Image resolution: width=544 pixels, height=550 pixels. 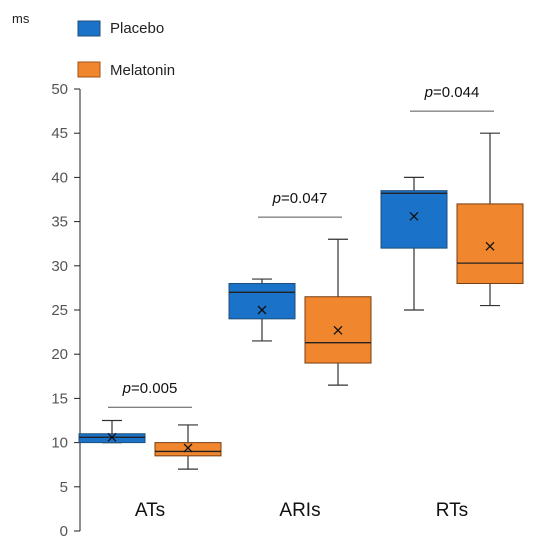 What do you see at coordinates (59, 443) in the screenshot?
I see `y-tick-label: 10` at bounding box center [59, 443].